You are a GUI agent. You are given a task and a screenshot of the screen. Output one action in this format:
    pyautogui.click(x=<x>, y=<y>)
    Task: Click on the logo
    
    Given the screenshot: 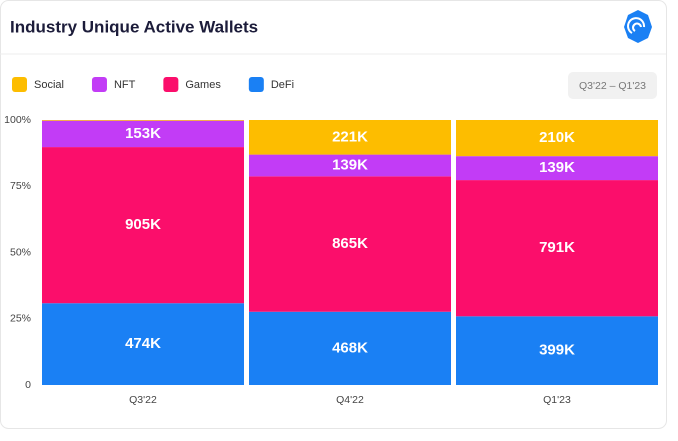 What is the action you would take?
    pyautogui.click(x=638, y=26)
    